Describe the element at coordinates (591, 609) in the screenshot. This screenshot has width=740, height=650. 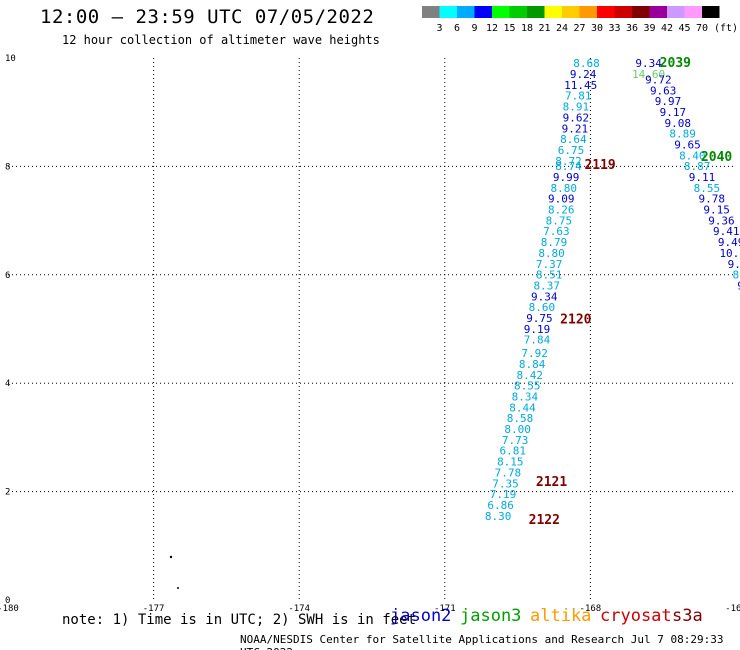
I see `x-tick-label: -168` at that location.